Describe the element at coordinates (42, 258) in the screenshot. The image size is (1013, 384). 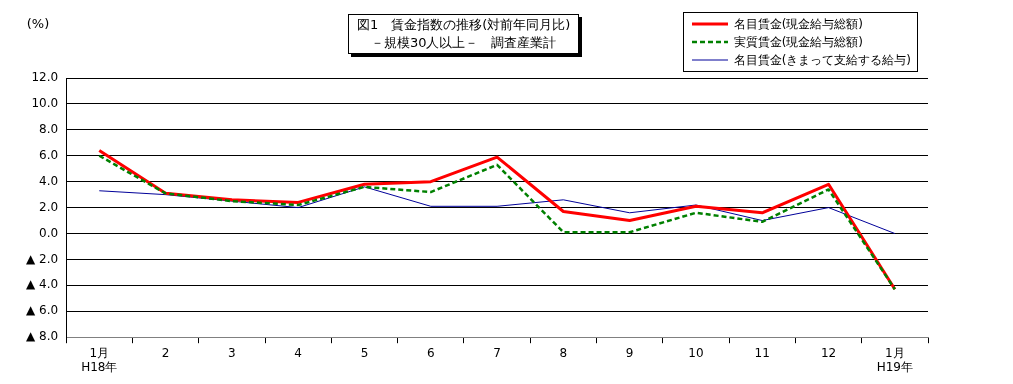
I see `y-tick-label: ▲ 2.0` at that location.